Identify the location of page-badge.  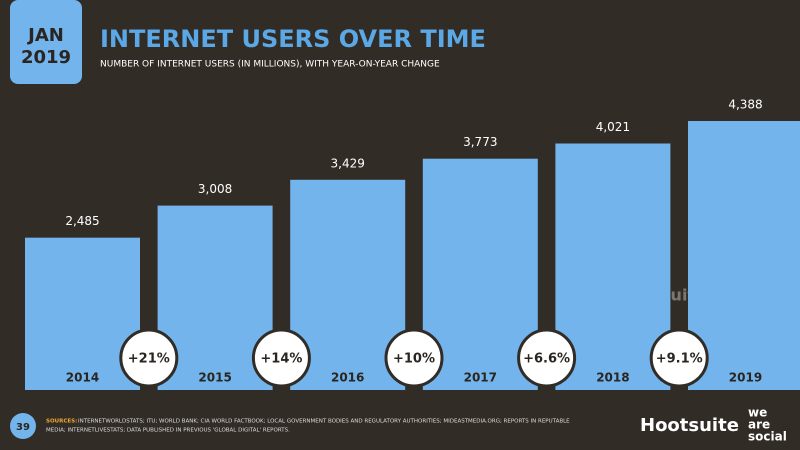
(23, 426).